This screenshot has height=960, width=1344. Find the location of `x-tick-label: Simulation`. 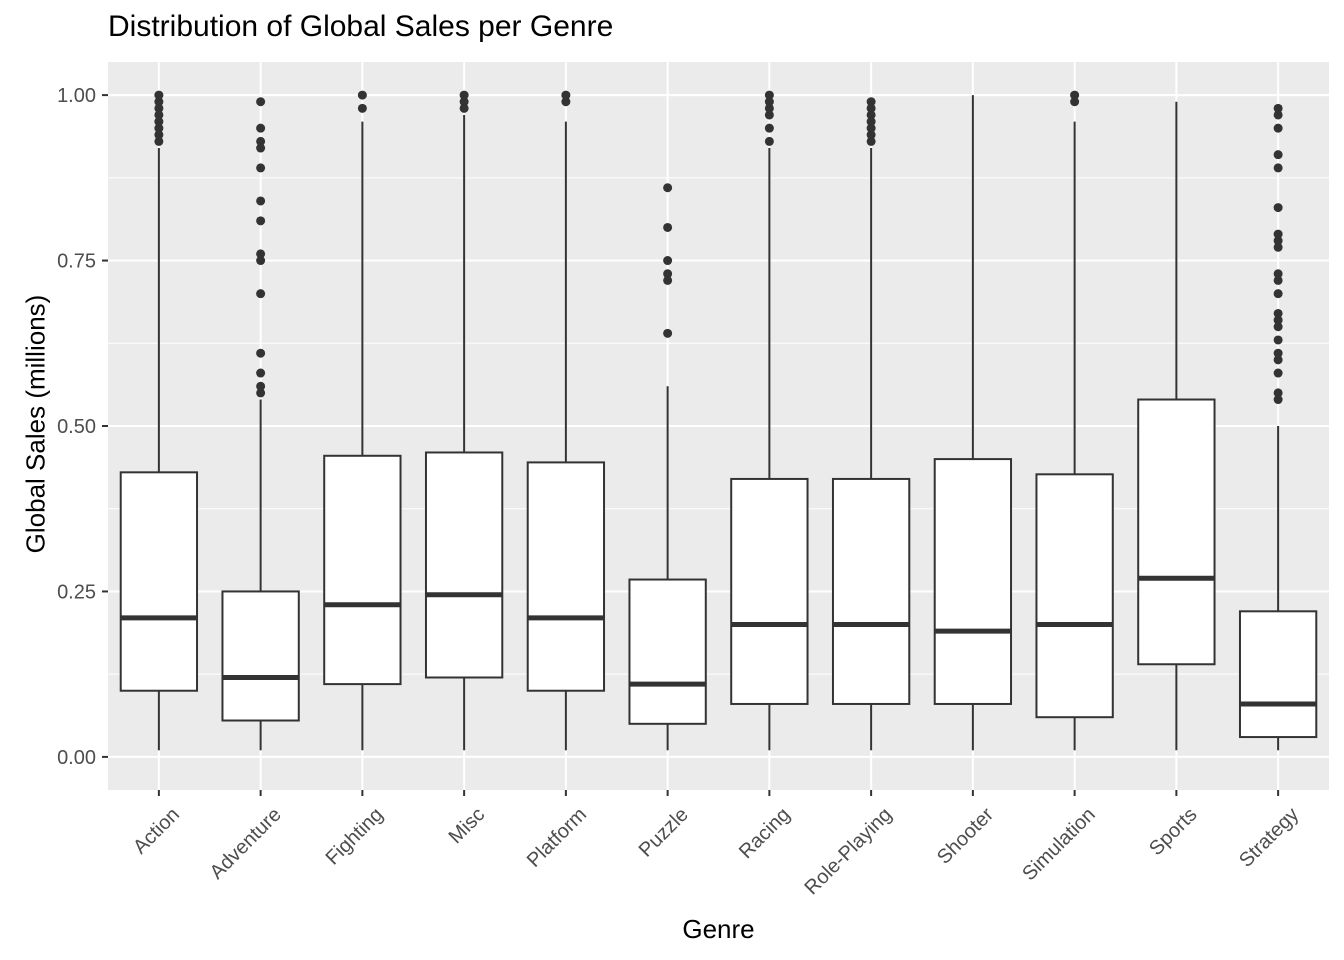

x-tick-label: Simulation is located at coordinates (1059, 845).